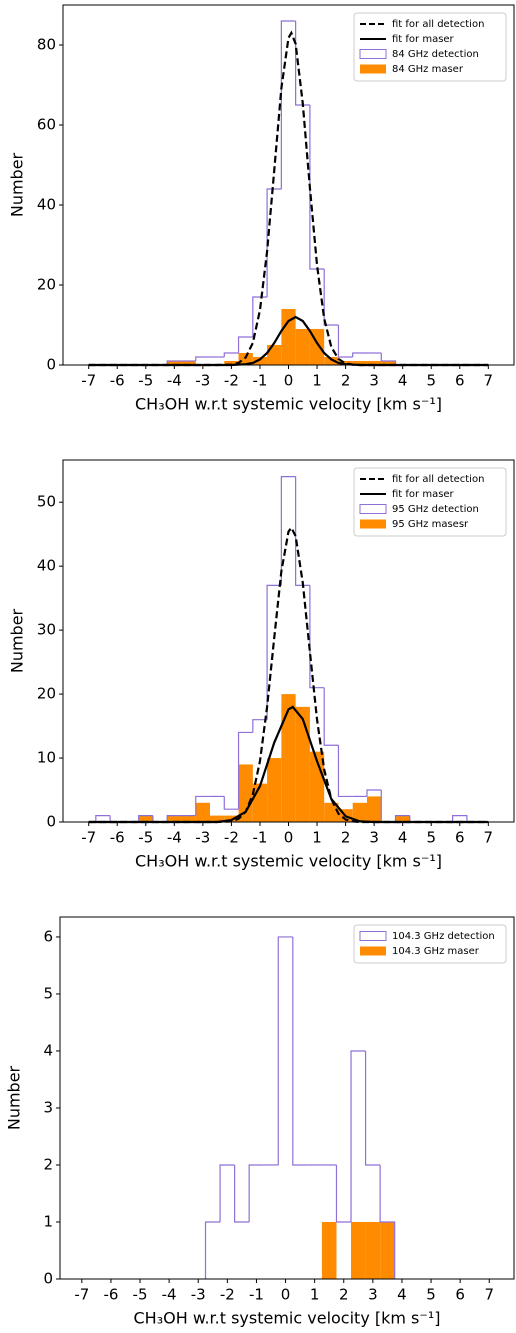  I want to click on y-tick-label: 40, so click(46, 205).